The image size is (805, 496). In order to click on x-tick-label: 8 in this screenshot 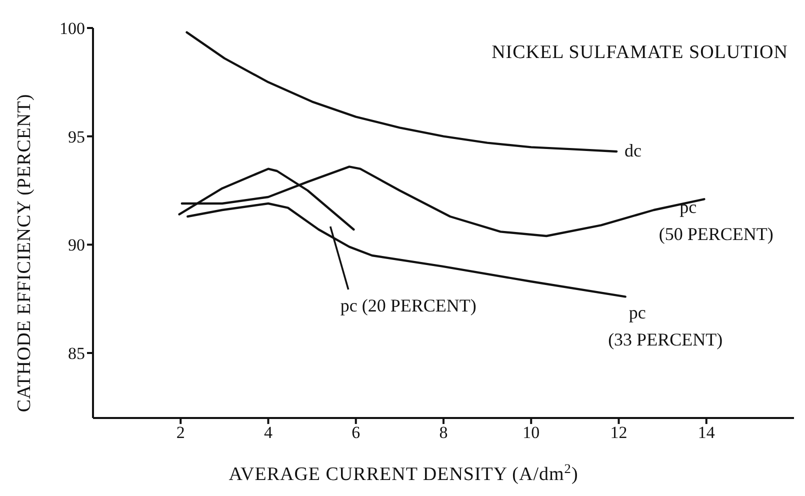, I will do `click(443, 432)`.